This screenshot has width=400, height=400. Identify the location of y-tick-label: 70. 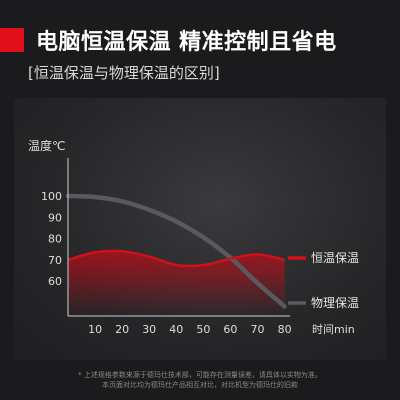
(55, 260).